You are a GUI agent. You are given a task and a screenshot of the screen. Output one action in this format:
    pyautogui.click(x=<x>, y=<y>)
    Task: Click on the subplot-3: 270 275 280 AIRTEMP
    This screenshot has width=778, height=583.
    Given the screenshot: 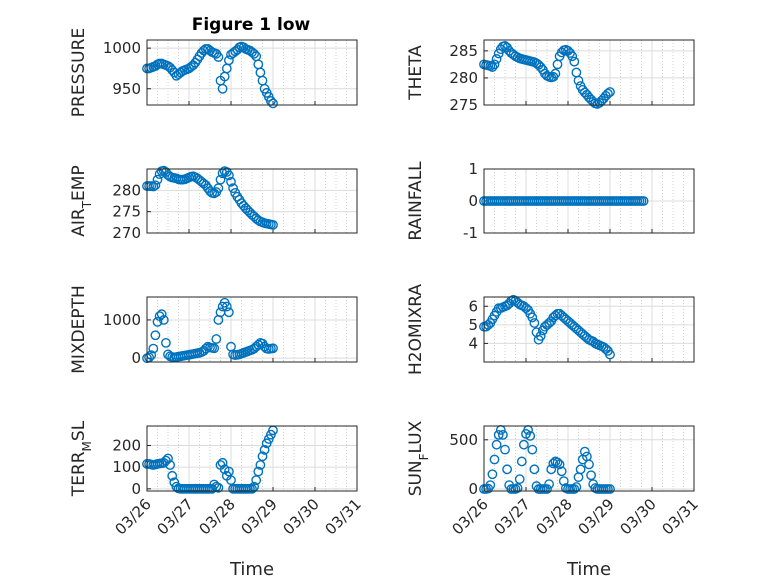 What is the action you would take?
    pyautogui.click(x=213, y=203)
    